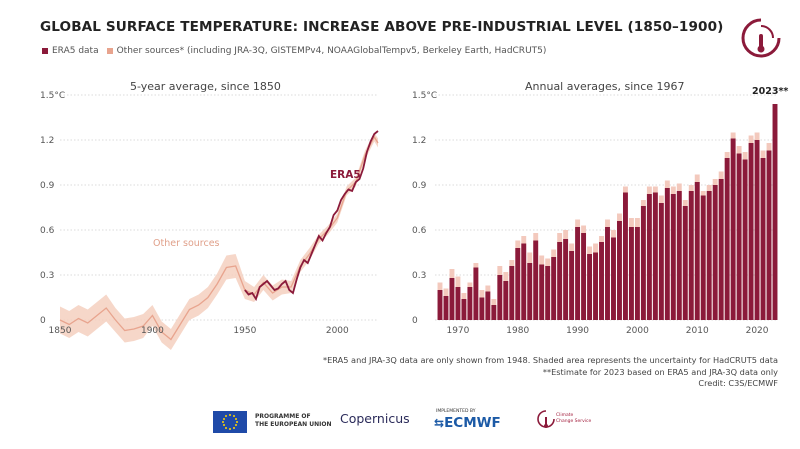  What do you see at coordinates (637, 331) in the screenshot?
I see `right-xtick-label: 2000` at bounding box center [637, 331].